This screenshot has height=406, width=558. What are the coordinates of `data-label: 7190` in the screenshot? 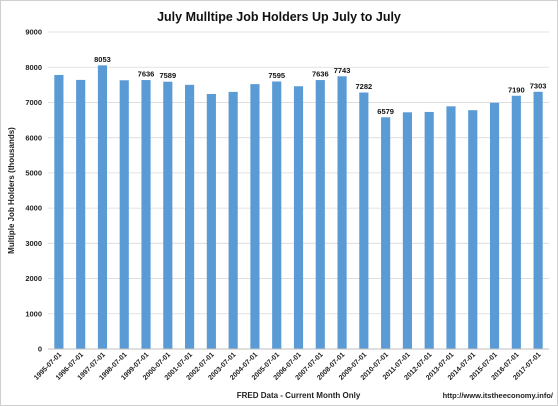 It's located at (516, 89).